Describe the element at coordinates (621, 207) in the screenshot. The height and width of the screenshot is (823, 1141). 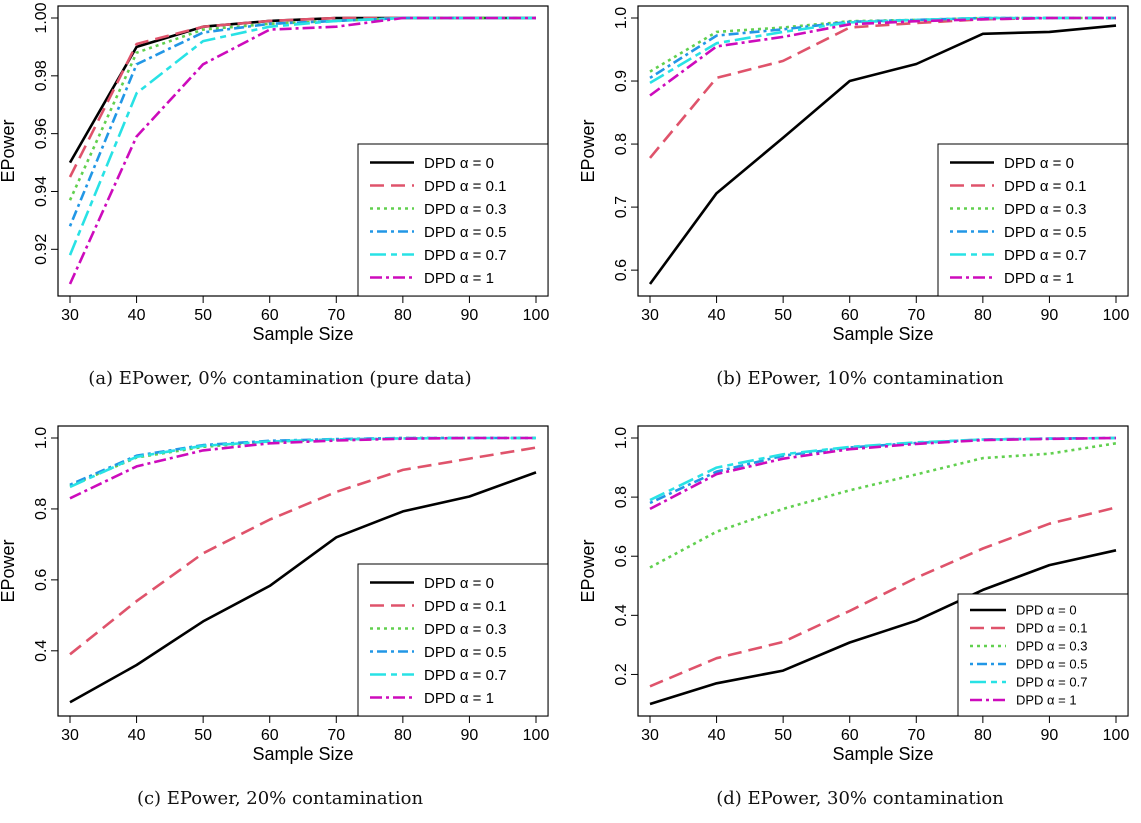
I see `y-tick-label: 0.7` at that location.